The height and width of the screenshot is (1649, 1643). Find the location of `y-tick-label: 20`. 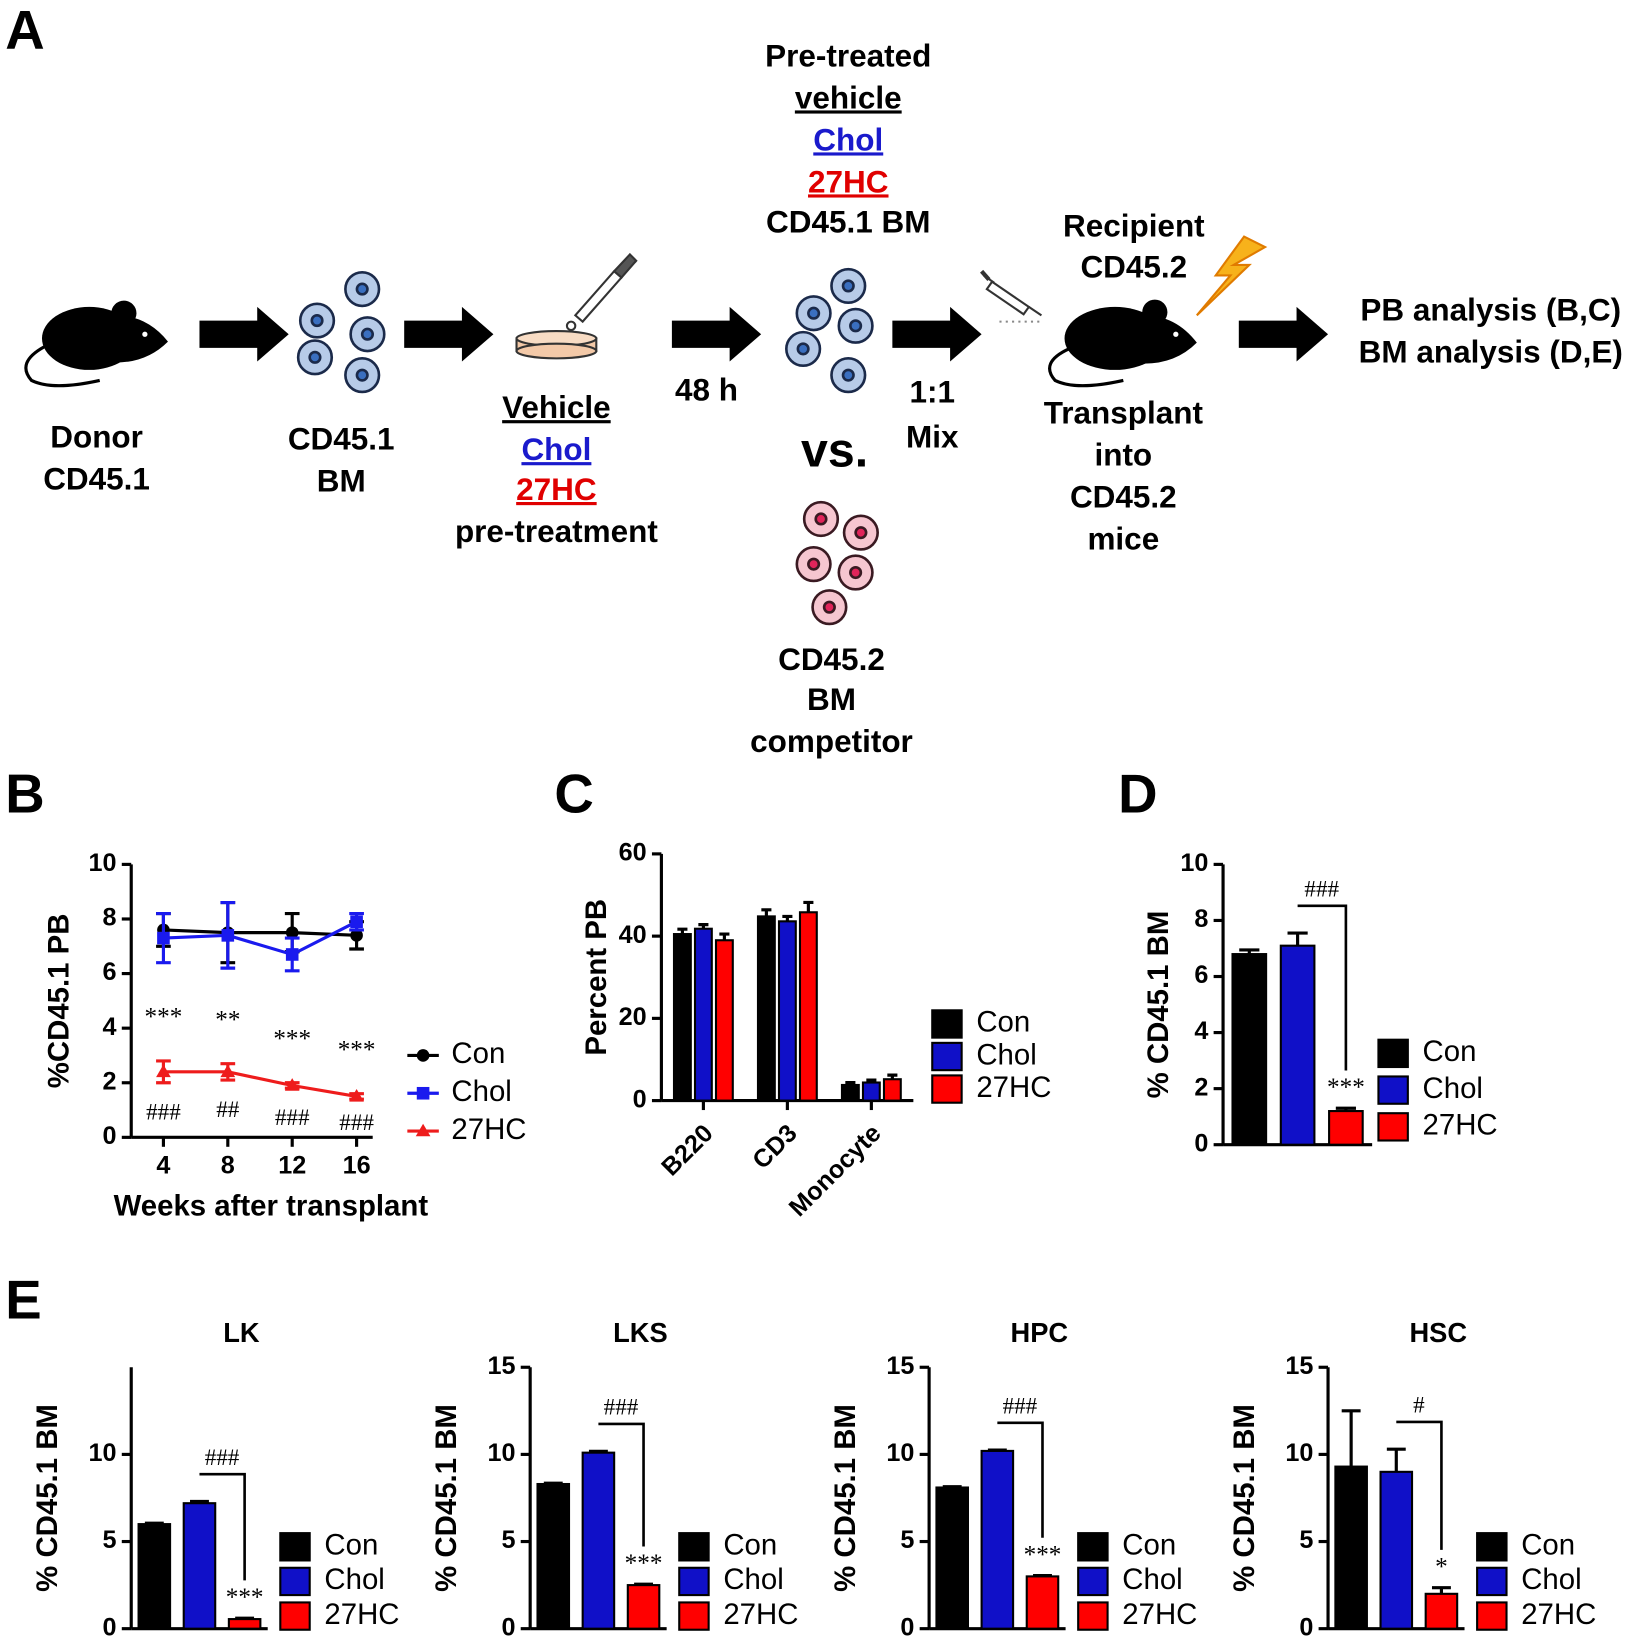

y-tick-label: 20 is located at coordinates (633, 1017).